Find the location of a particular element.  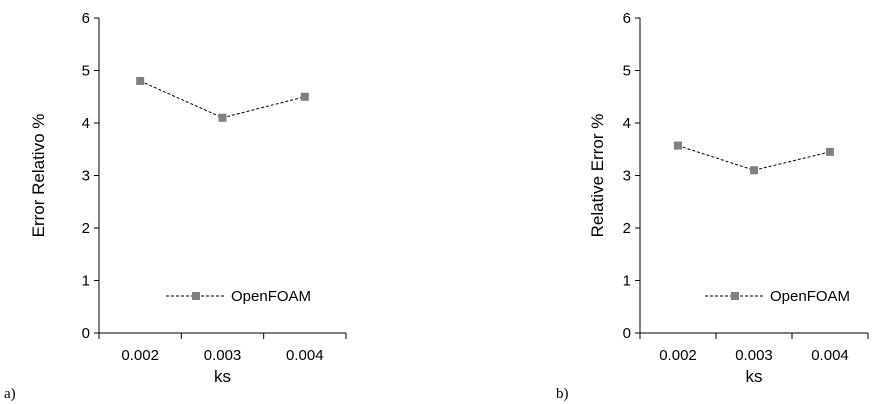

panel-label: b) is located at coordinates (562, 394).